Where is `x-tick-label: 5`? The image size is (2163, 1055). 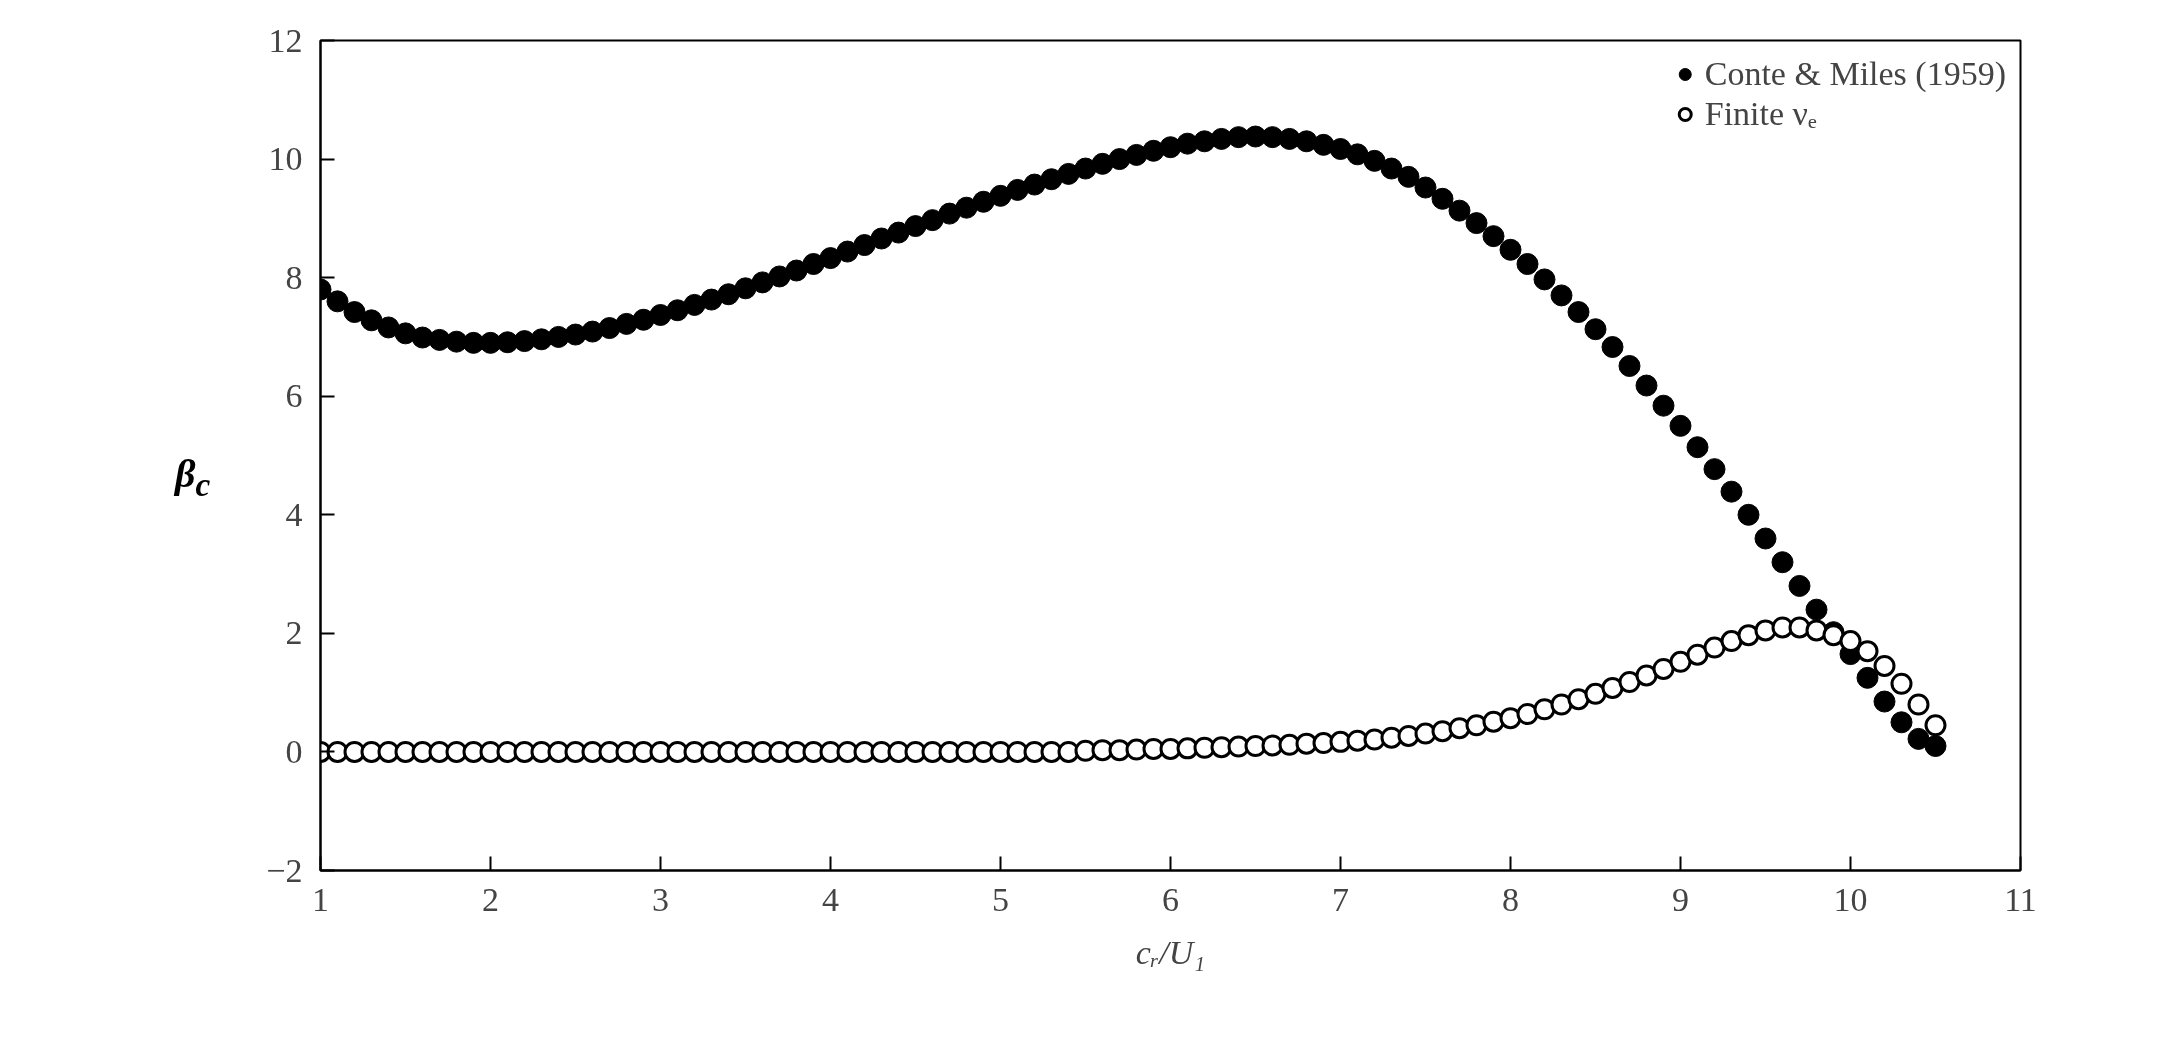 x-tick-label: 5 is located at coordinates (1000, 899).